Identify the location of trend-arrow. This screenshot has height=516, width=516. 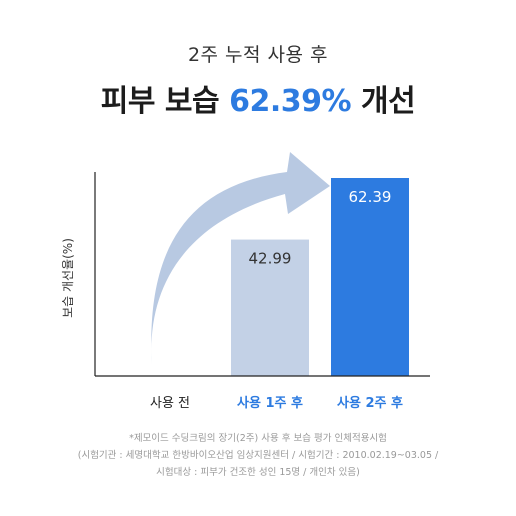
(240, 259).